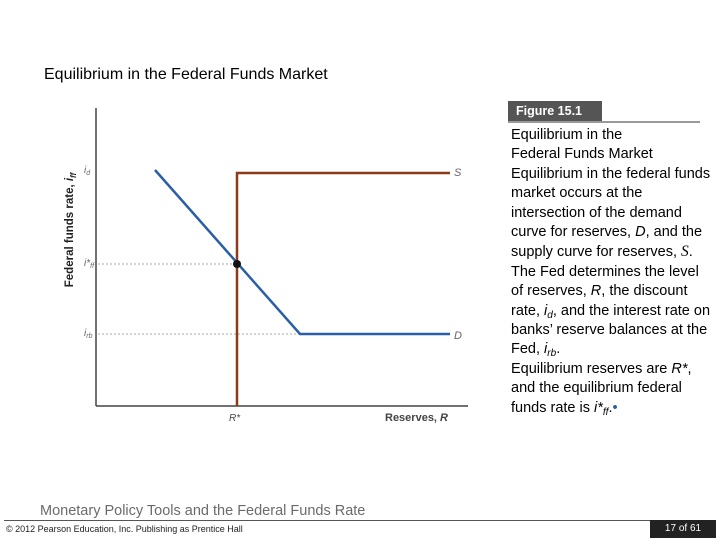 The image size is (720, 540). I want to click on caption-heading: Equilibrium in the Federal Funds Market, so click(582, 145).